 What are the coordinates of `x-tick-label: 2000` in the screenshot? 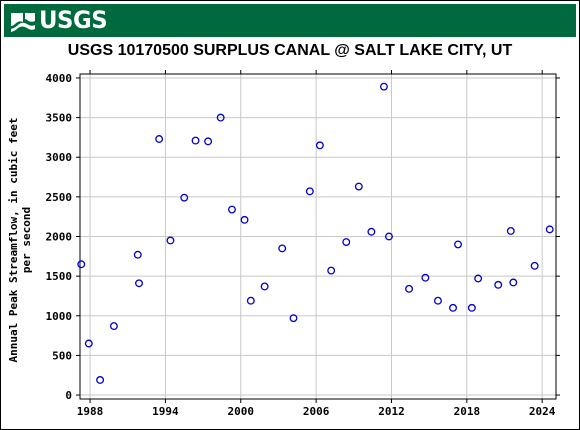 It's located at (241, 411).